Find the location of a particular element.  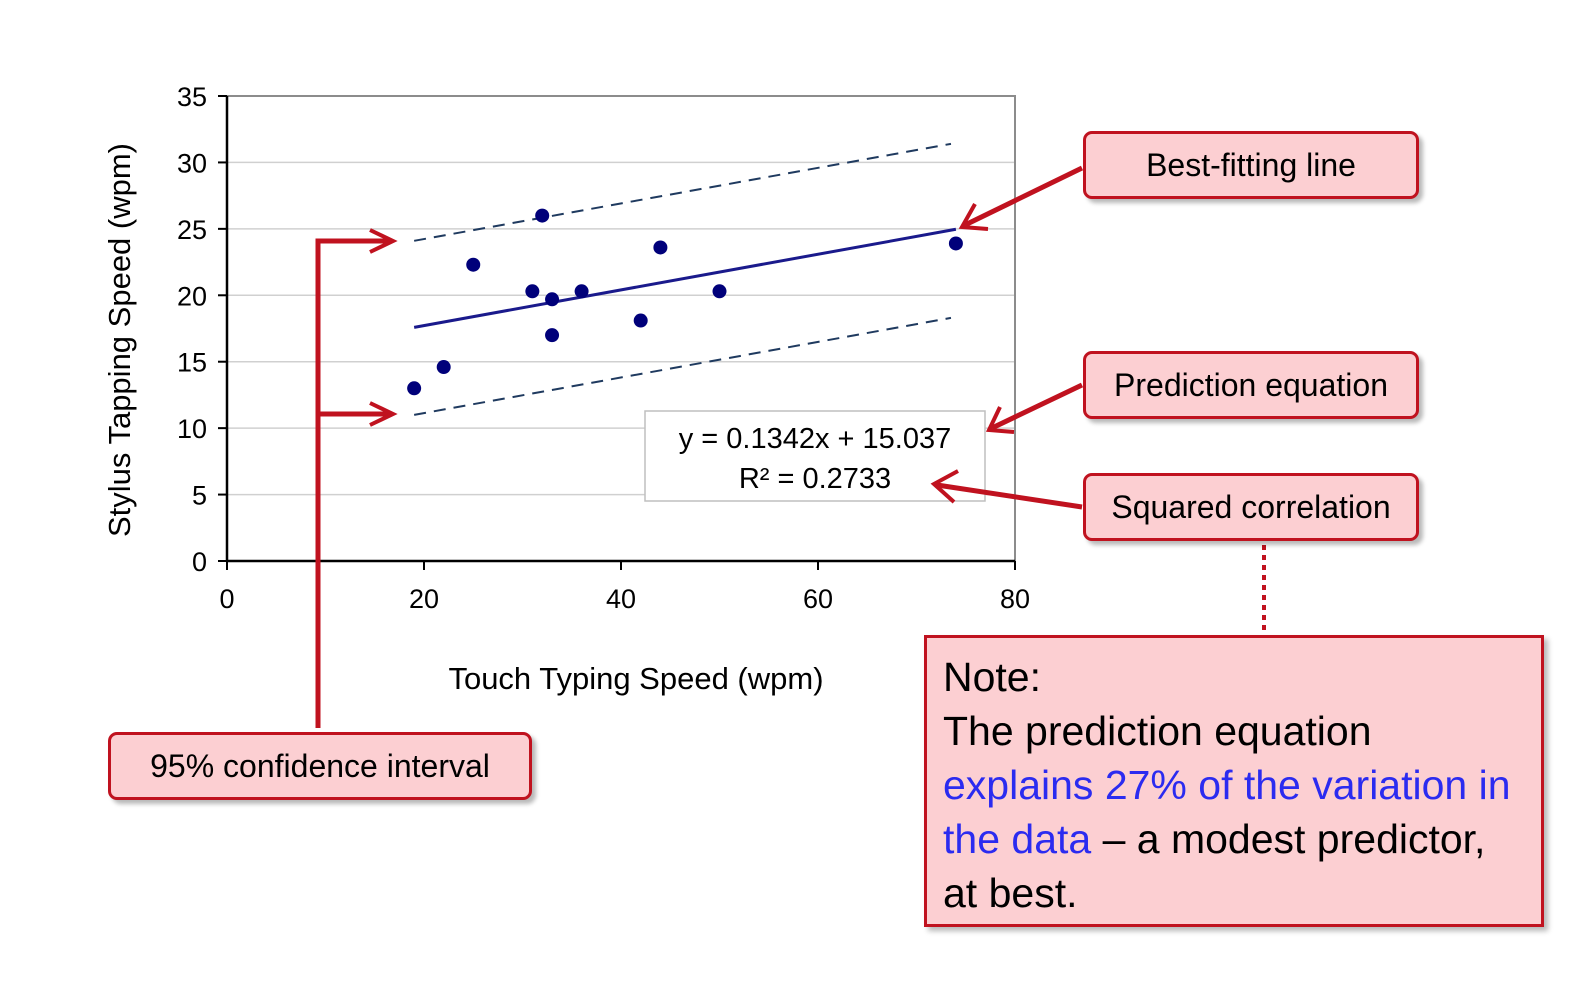

confidence-lower-line is located at coordinates (682, 366).